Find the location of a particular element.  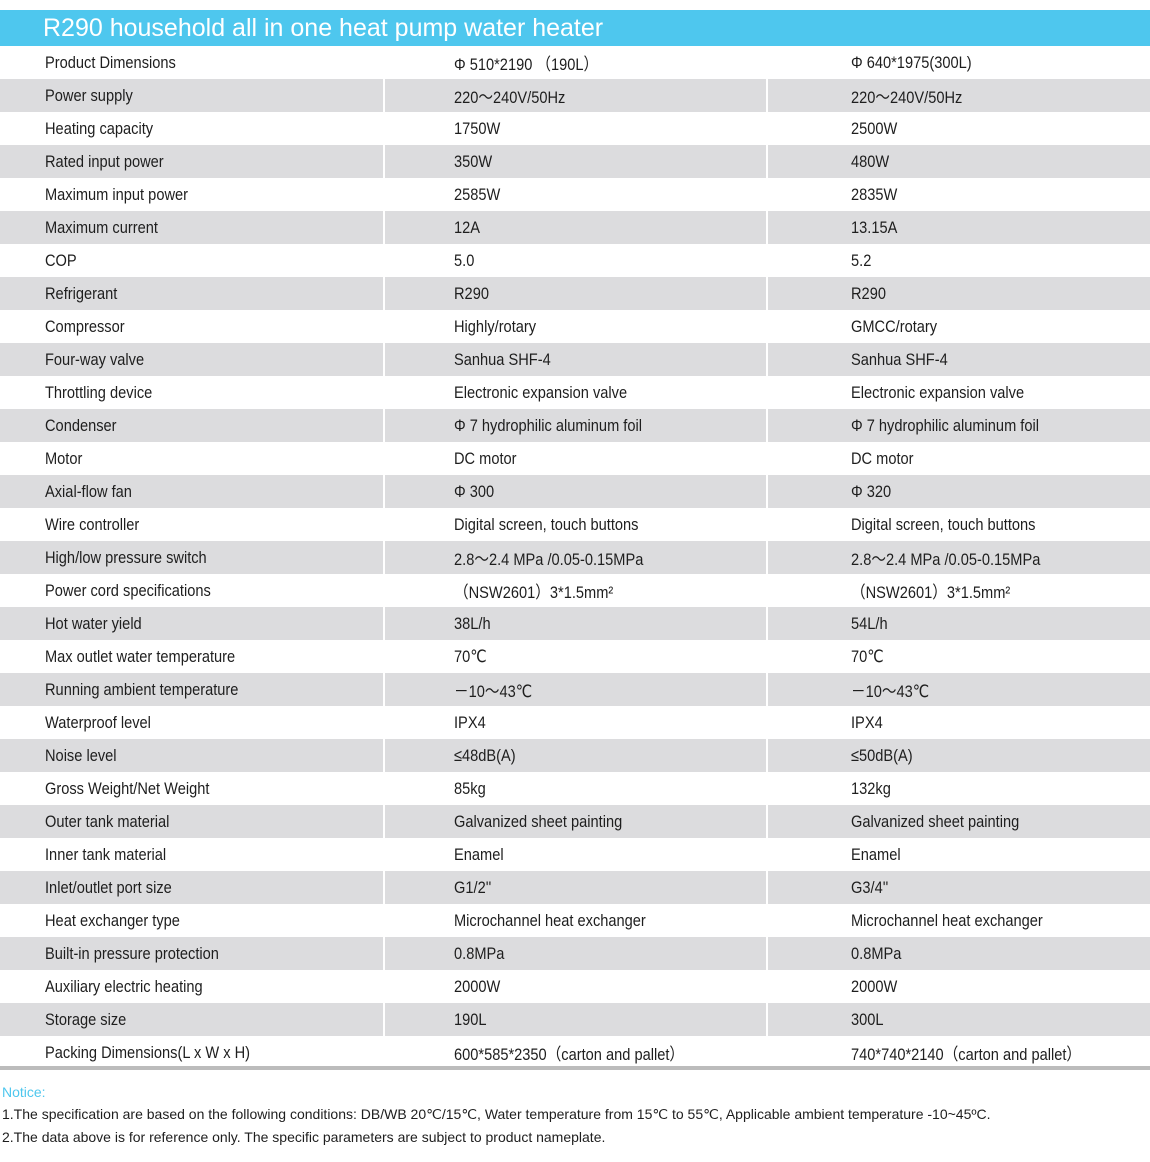

row-label-cell: Running ambient temperature is located at coordinates (191, 689).